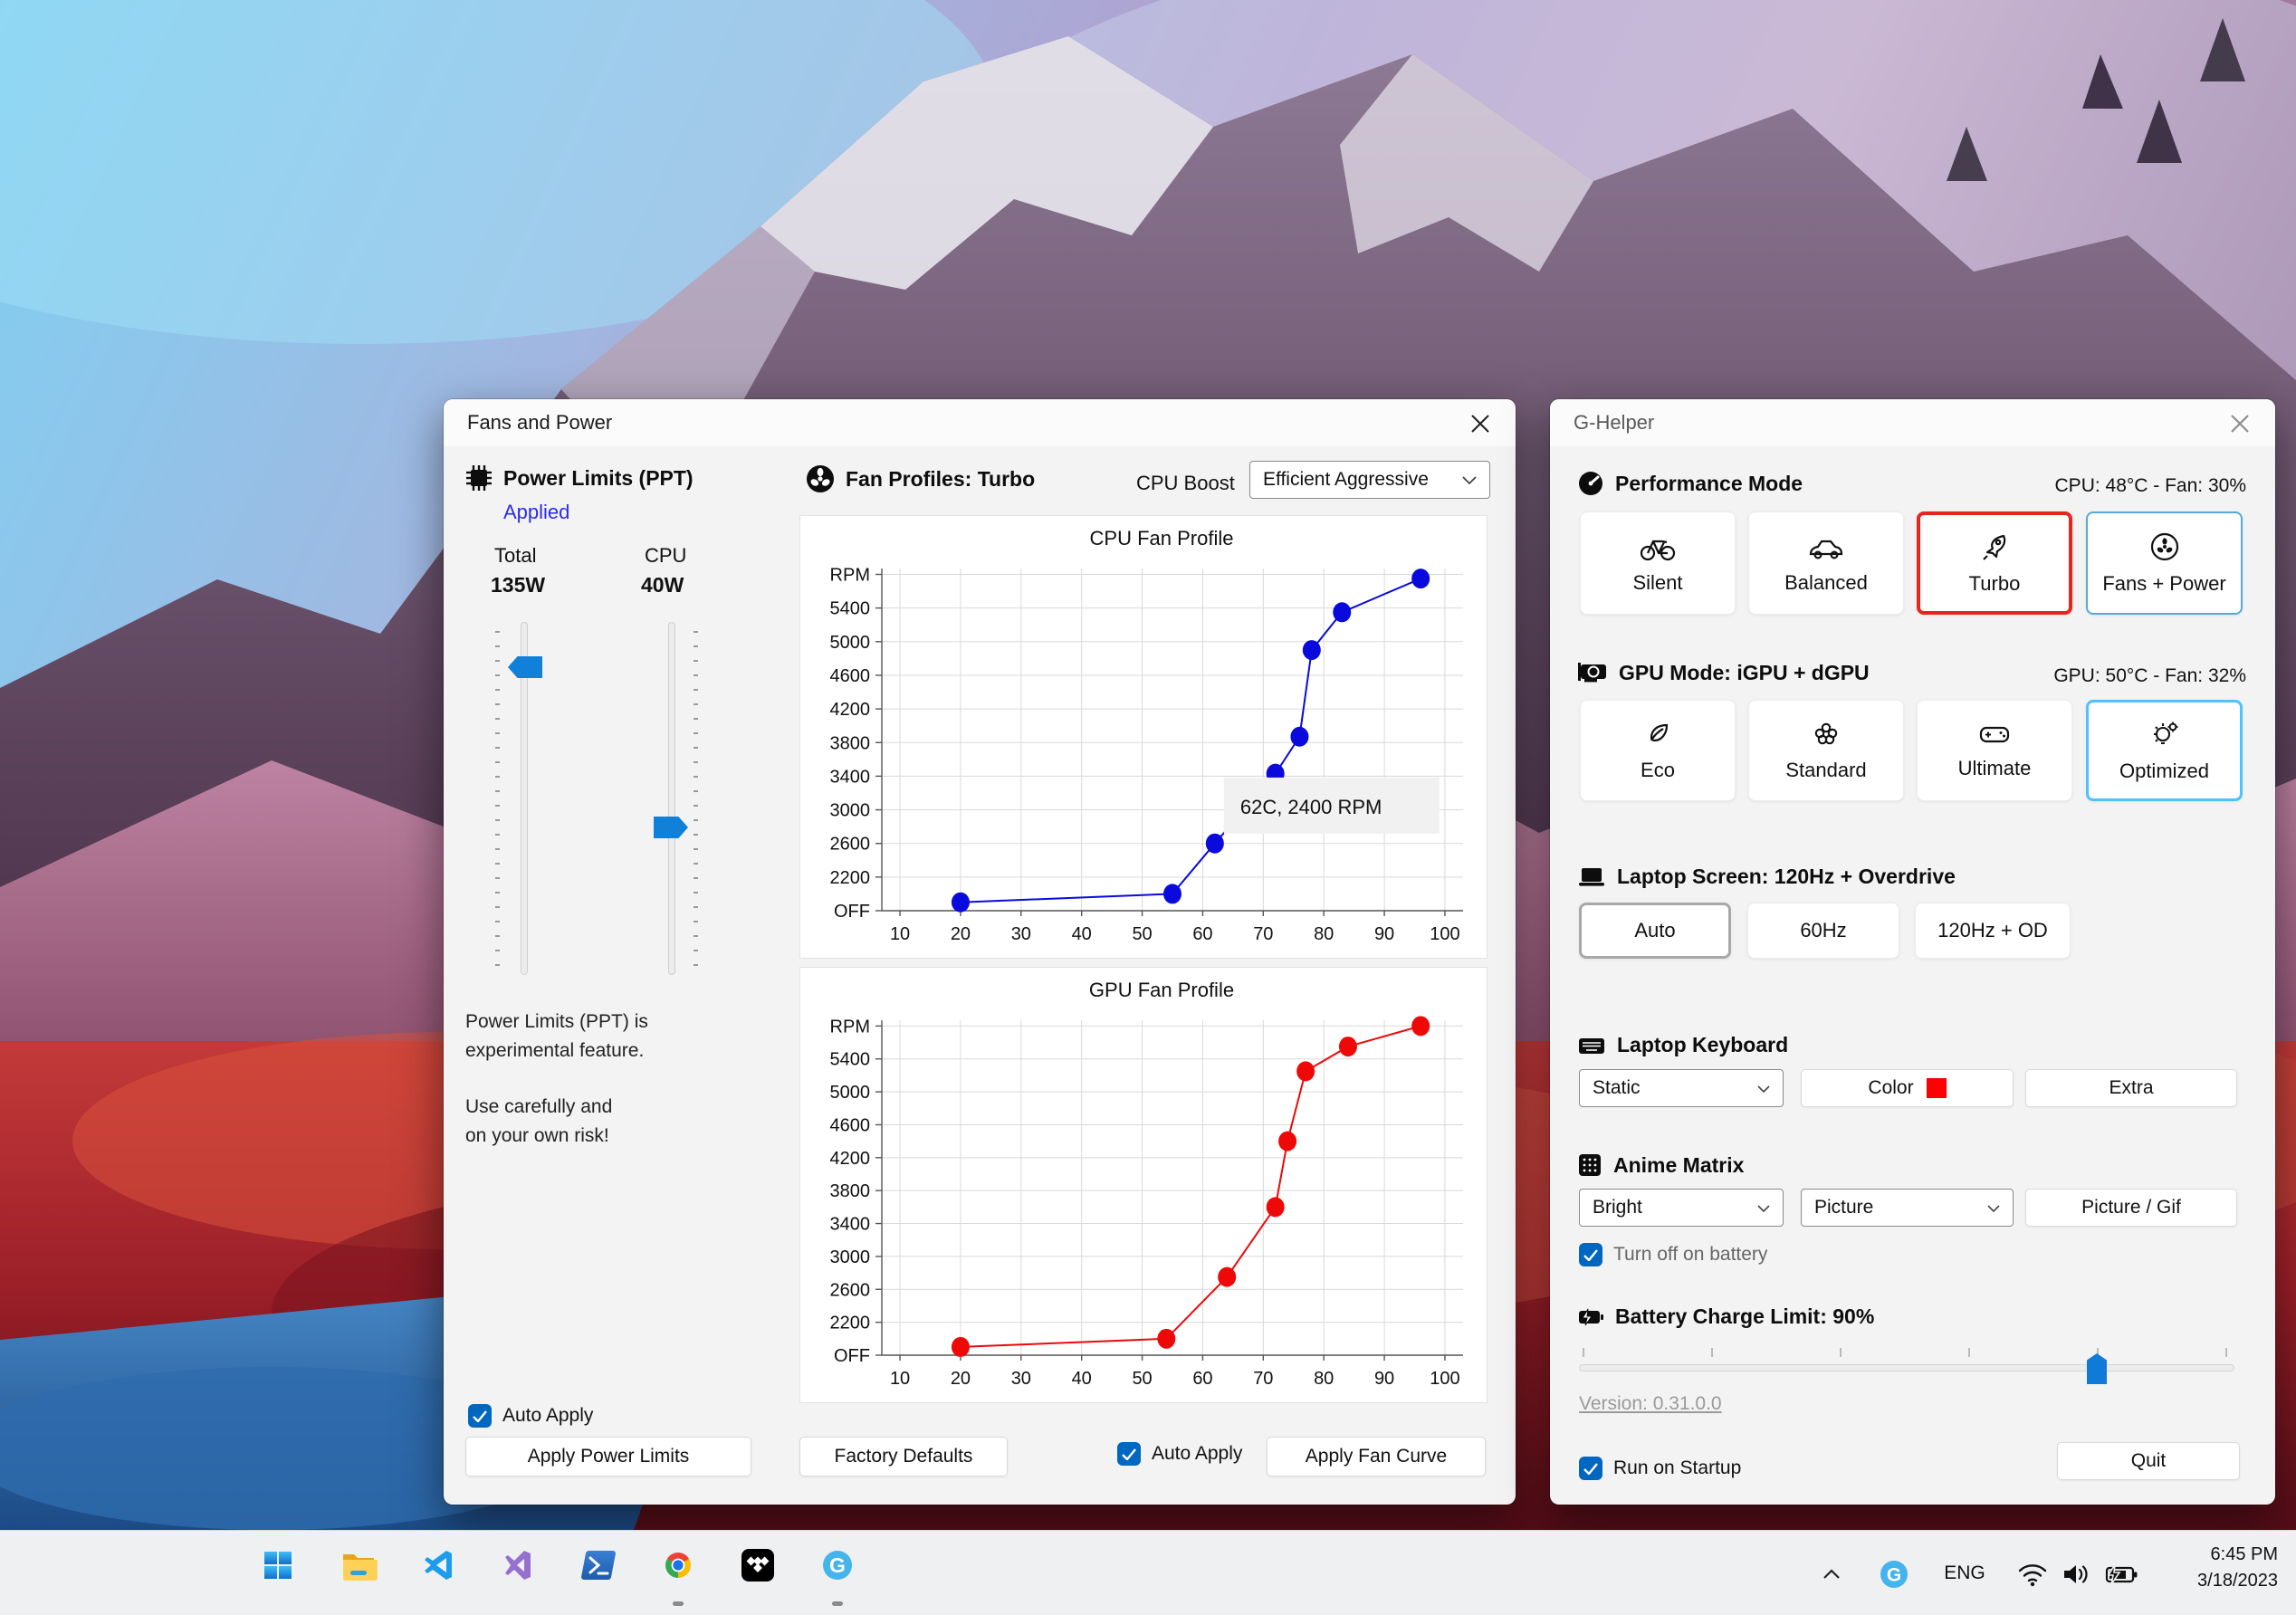 The width and height of the screenshot is (2296, 1615). What do you see at coordinates (850, 1060) in the screenshot?
I see `svg-text: 5400` at bounding box center [850, 1060].